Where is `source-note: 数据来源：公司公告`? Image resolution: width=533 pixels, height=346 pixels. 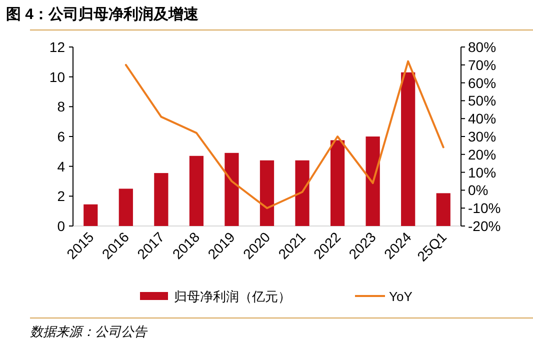
source-note: 数据来源：公司公告 is located at coordinates (89, 331).